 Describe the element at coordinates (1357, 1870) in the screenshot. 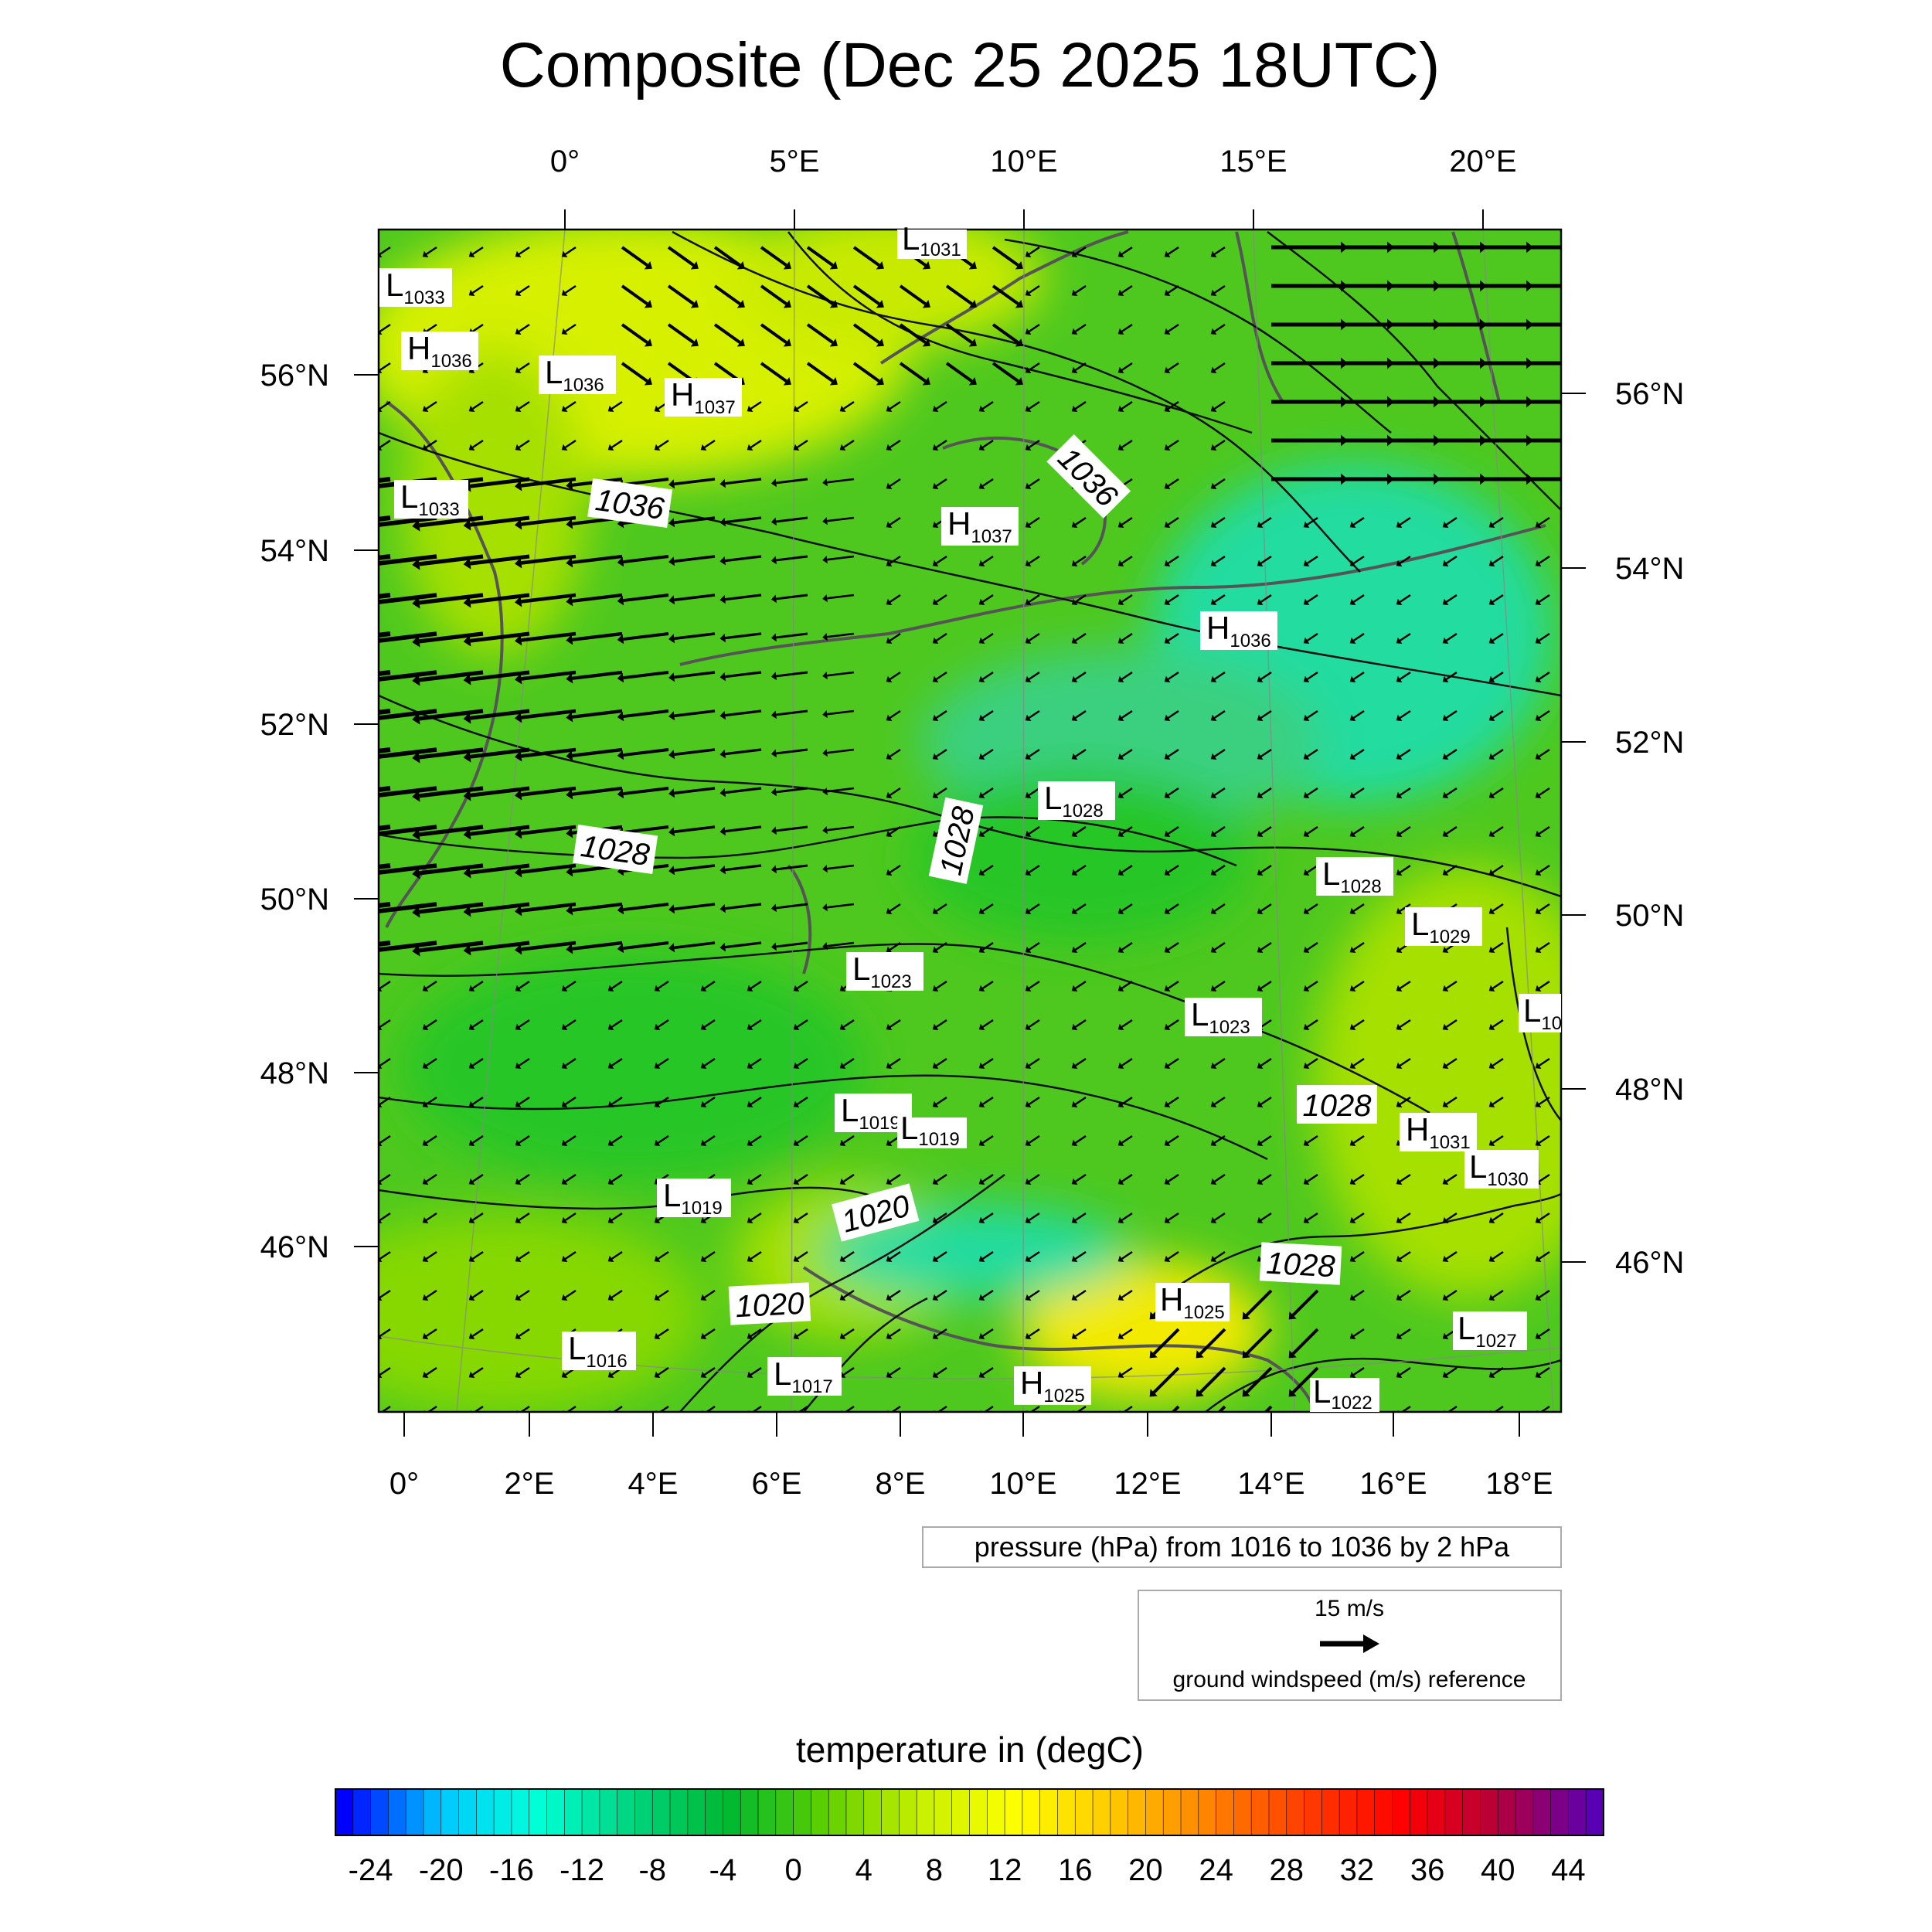

I see `colorbar-tick-label: 32` at that location.